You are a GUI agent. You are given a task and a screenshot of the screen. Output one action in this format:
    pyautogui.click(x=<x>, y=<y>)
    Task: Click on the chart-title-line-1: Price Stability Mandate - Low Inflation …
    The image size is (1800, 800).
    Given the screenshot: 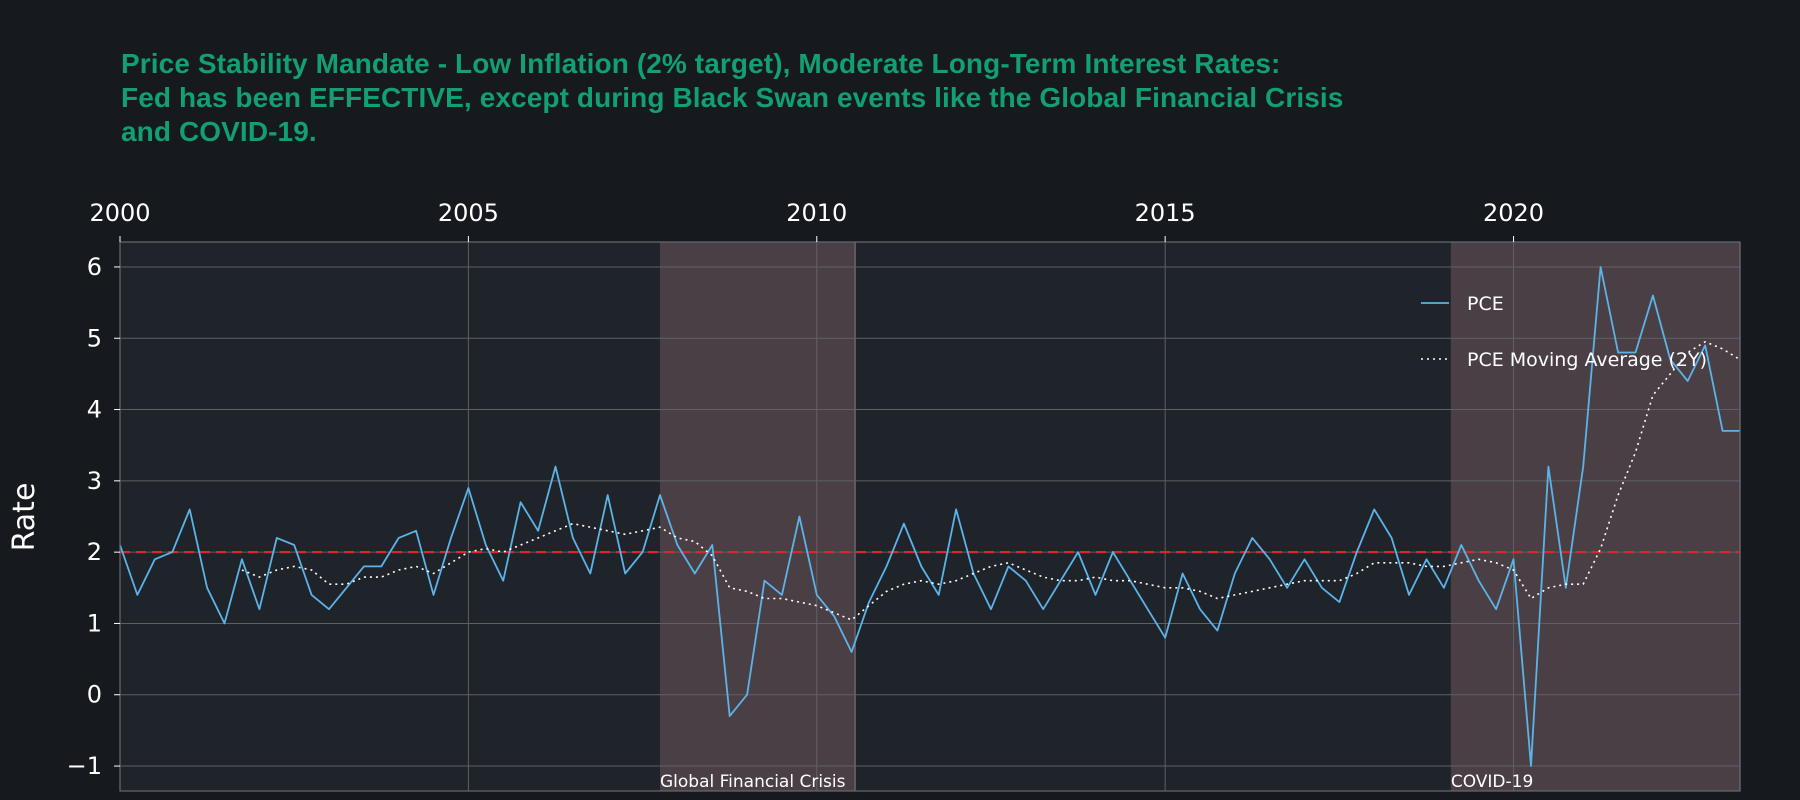 What is the action you would take?
    pyautogui.click(x=701, y=63)
    